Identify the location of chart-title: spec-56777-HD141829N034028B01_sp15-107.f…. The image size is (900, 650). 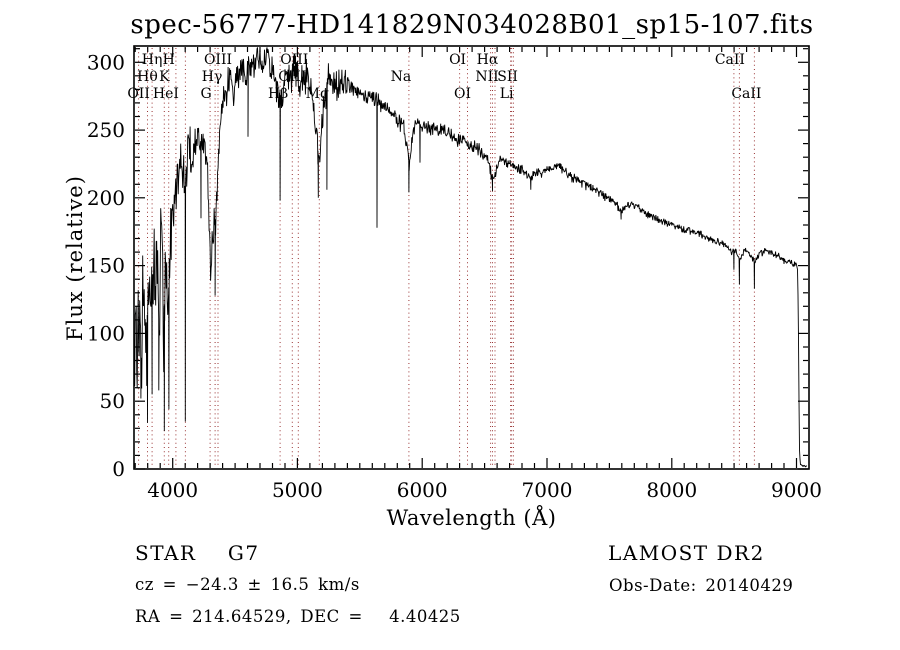
(472, 25).